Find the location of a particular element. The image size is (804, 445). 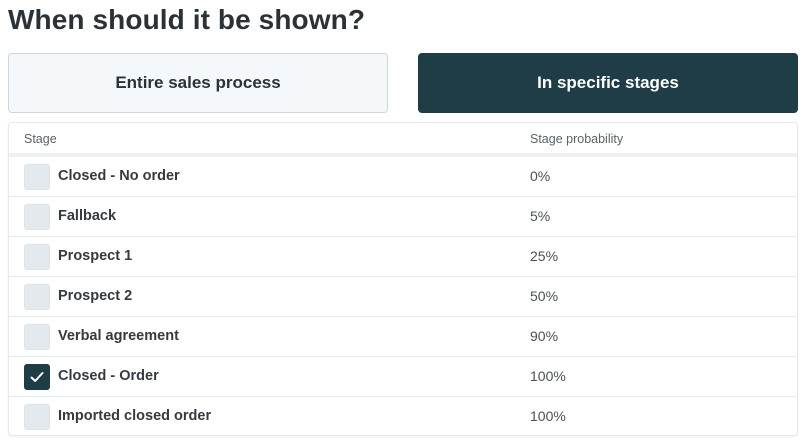

specific-stages-button: In specific stages is located at coordinates (608, 83).